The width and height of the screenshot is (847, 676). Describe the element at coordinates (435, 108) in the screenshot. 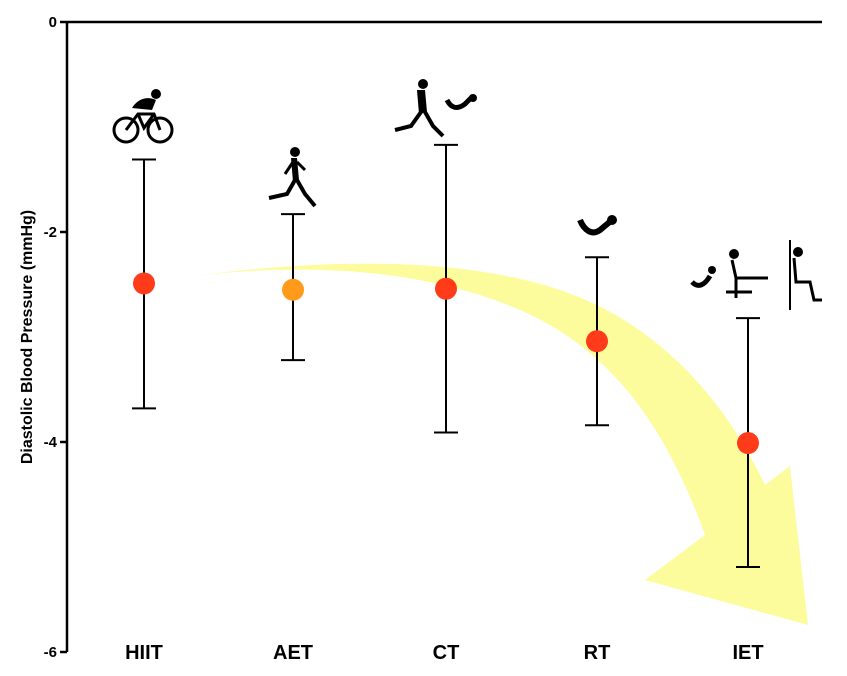

I see `runner-and-weights-icon` at that location.